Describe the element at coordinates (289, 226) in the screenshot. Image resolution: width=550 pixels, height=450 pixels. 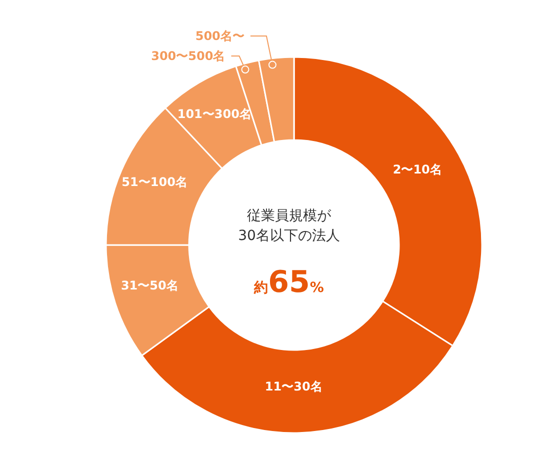
I see `text: 従業員規模が 30名以下の法人` at that location.